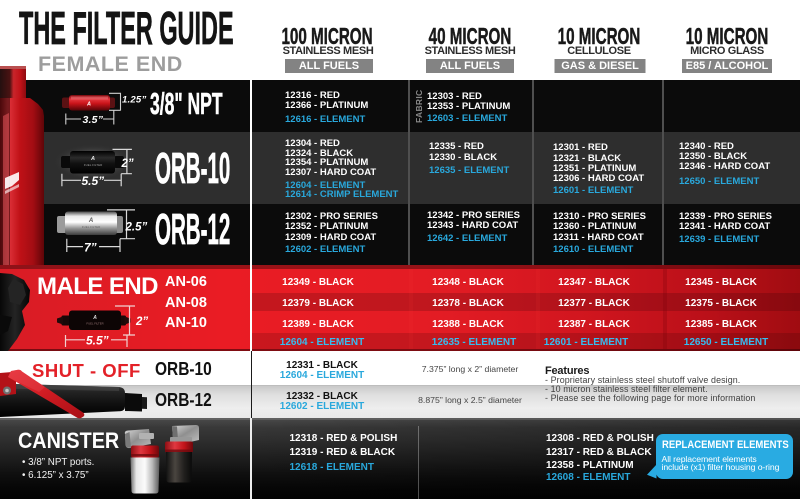  Describe the element at coordinates (419, 106) in the screenshot. I see `svg-text: FABRIC` at that location.